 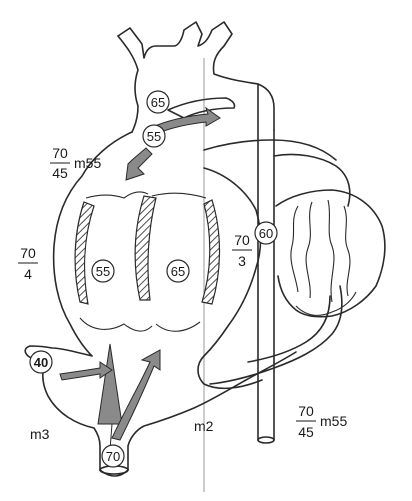 I want to click on hatched-walls, so click(x=147, y=250).